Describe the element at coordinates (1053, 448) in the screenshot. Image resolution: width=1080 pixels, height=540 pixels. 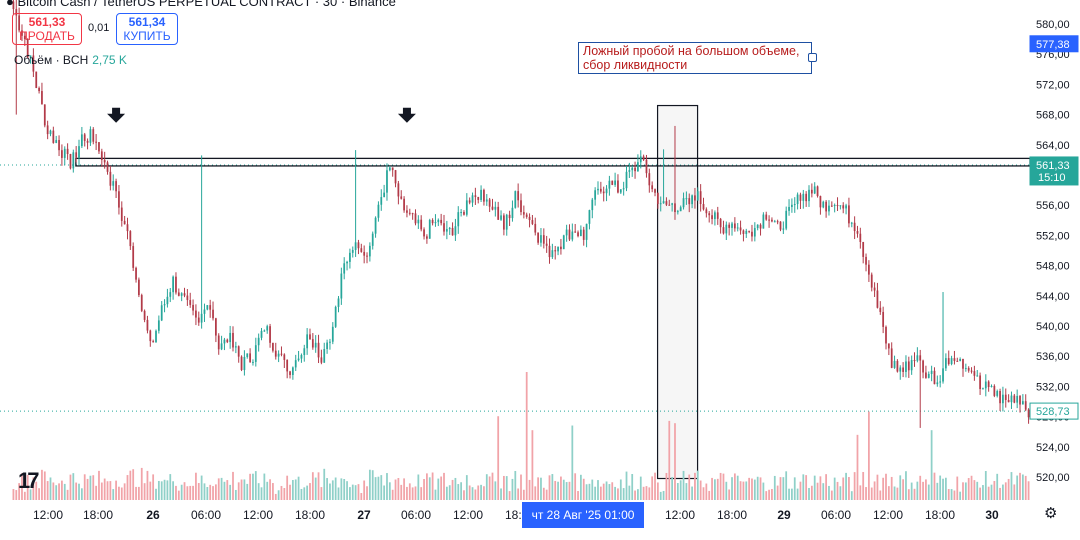
I see `y-tick-label: 524,00` at that location.